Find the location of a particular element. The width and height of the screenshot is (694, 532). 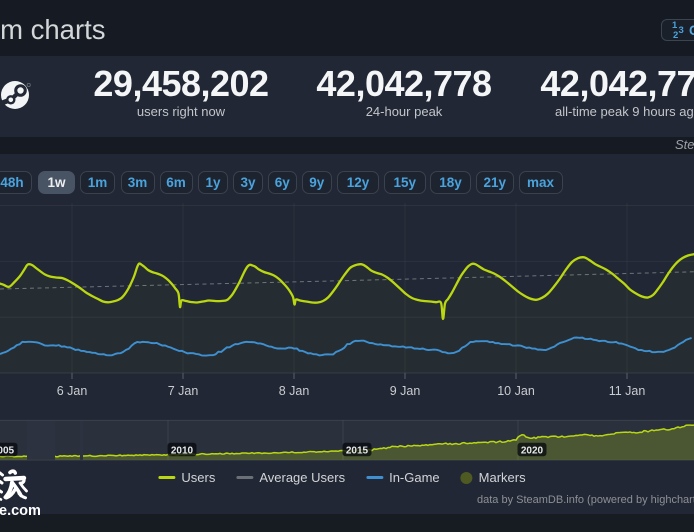

svg-text: 6 Jan is located at coordinates (72, 391).